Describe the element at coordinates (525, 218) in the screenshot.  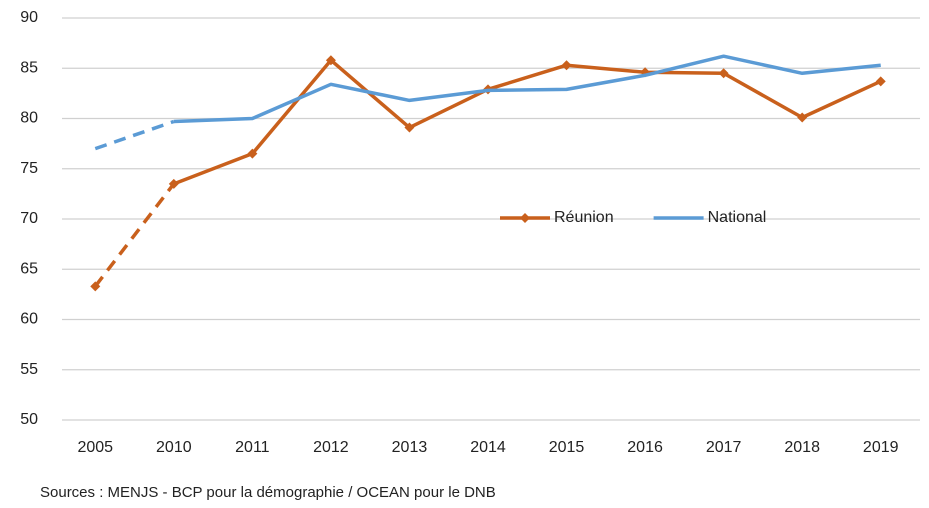
I see `legend-marker` at that location.